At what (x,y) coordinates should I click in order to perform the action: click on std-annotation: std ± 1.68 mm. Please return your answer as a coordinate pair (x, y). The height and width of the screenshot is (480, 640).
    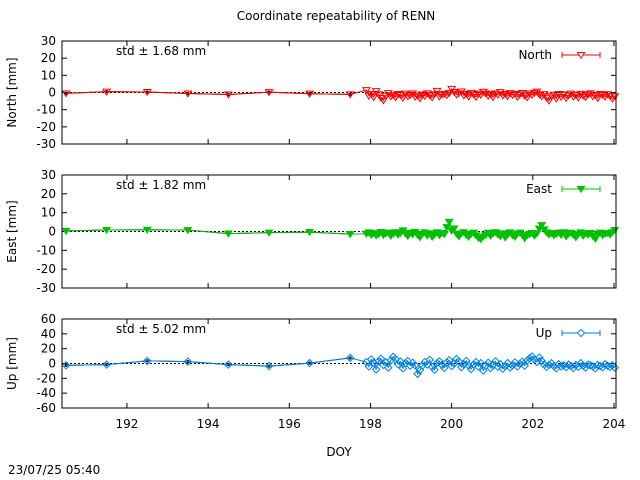
    Looking at the image, I should click on (161, 51).